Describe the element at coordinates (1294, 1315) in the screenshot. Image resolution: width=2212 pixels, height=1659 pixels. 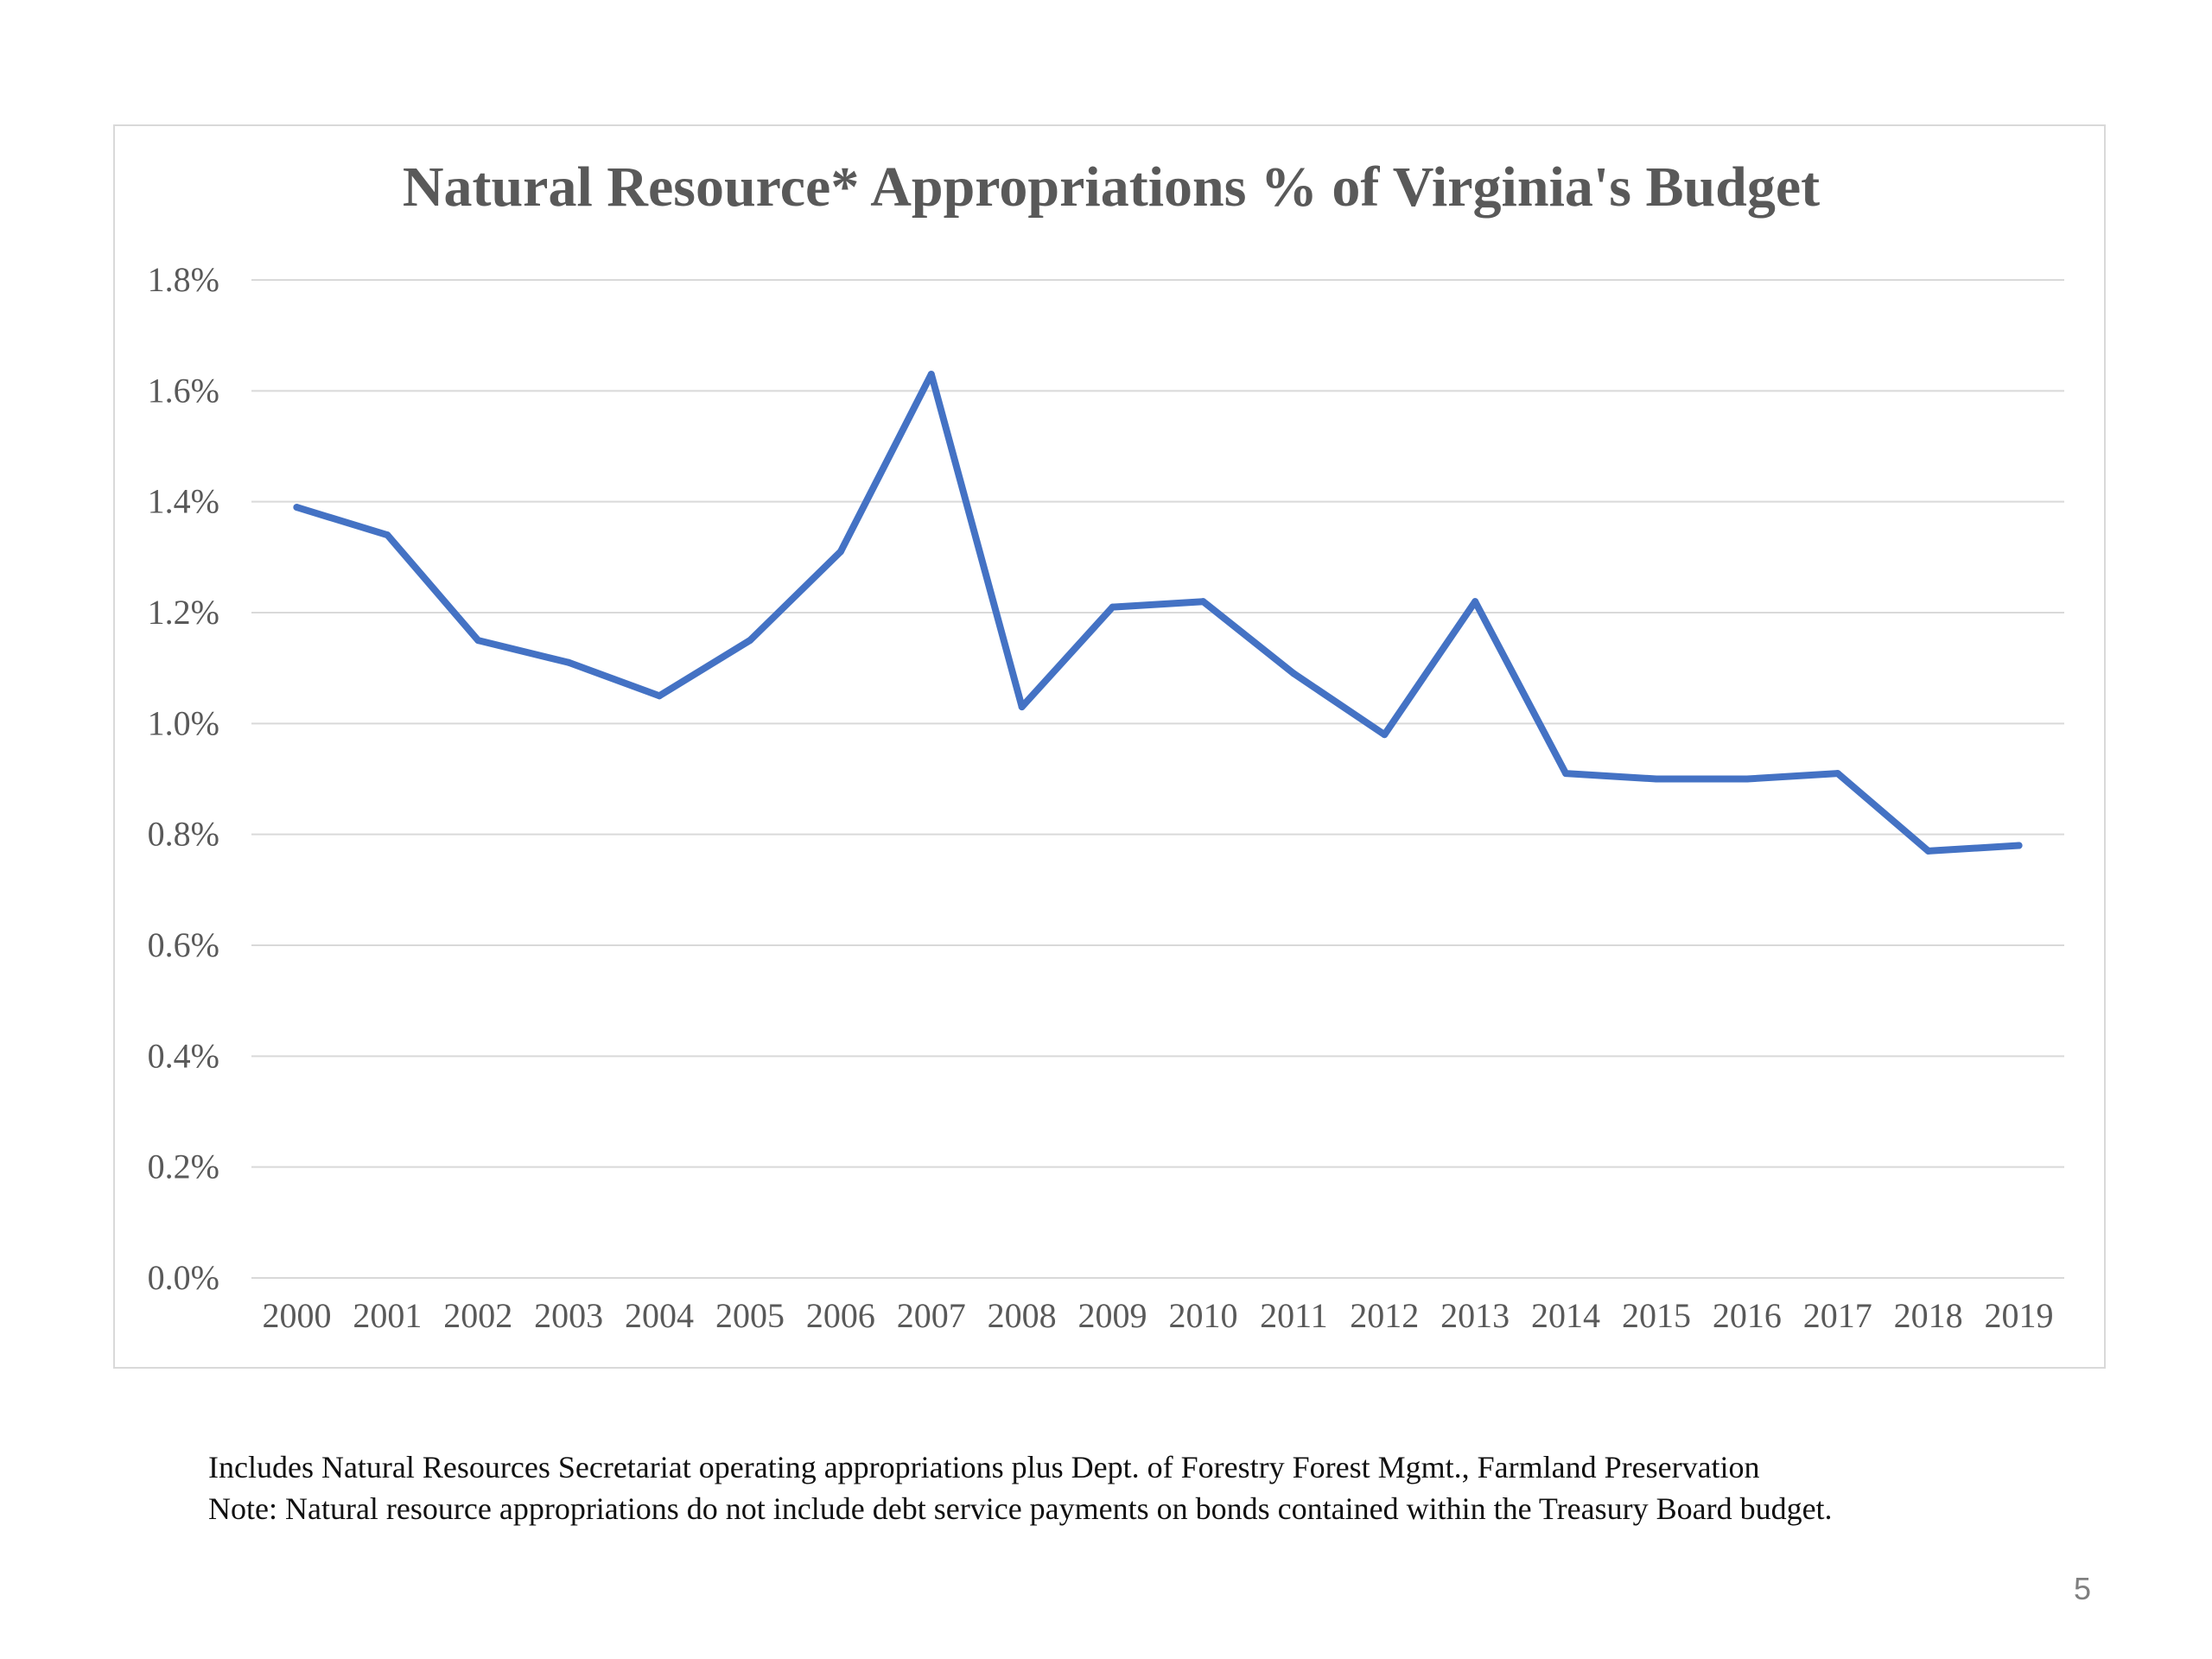
I see `x-tick-label: 2011` at that location.